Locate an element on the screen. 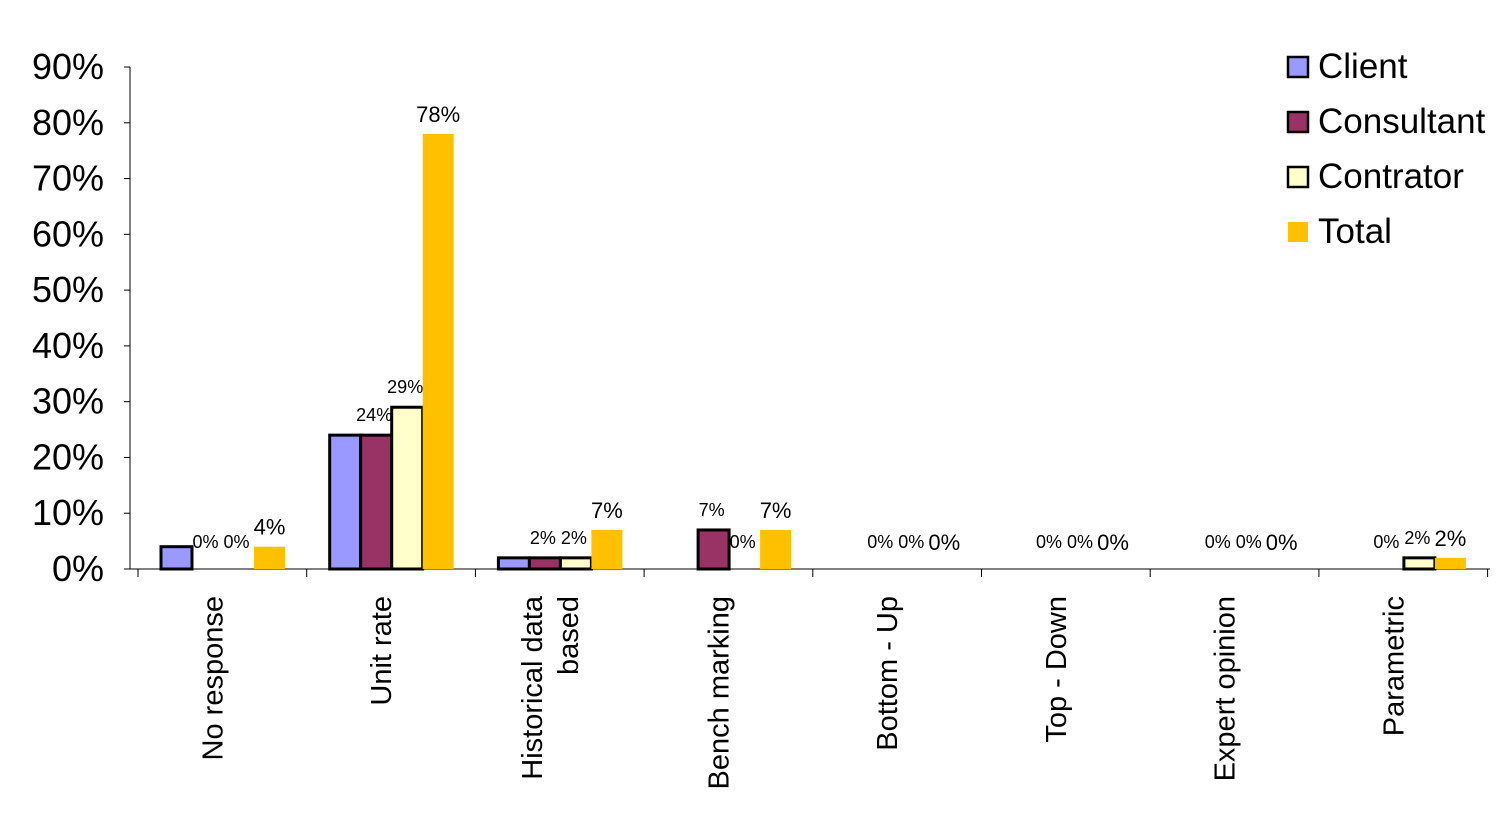  x-category-label: Top - Down is located at coordinates (1057, 669).